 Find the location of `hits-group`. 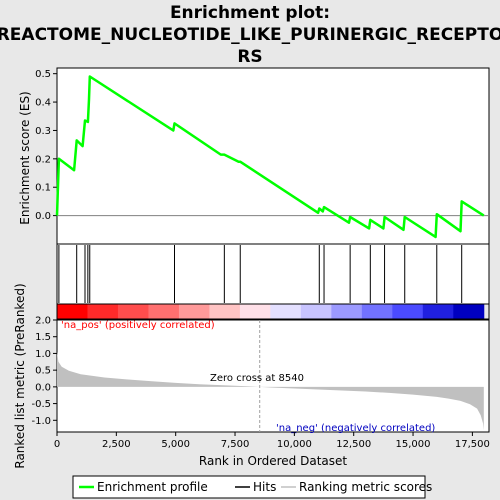

hits-group is located at coordinates (260, 274).